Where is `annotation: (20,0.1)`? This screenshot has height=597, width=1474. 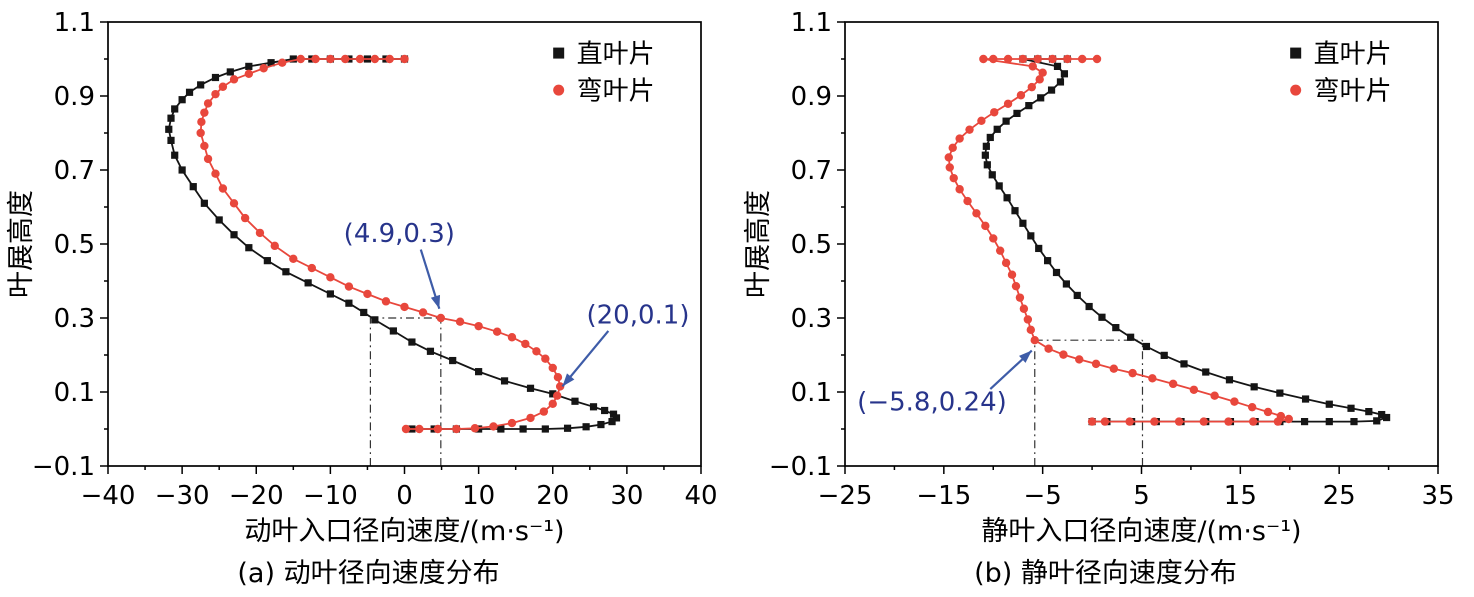 annotation: (20,0.1) is located at coordinates (625, 344).